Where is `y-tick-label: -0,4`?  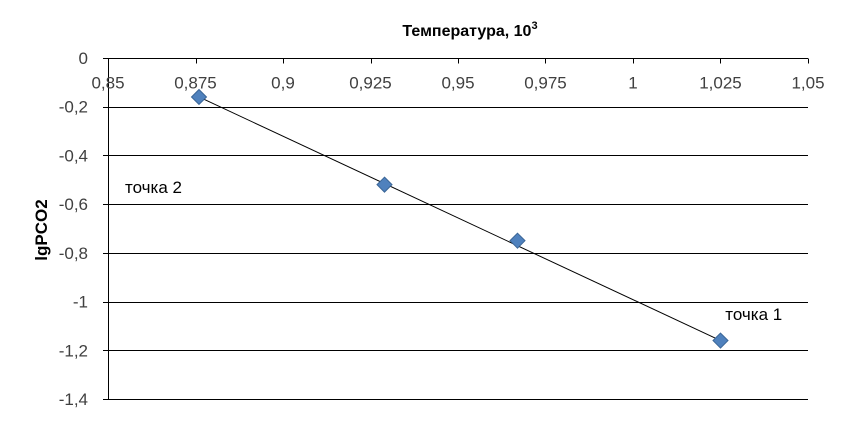
y-tick-label: -0,4 is located at coordinates (73, 155).